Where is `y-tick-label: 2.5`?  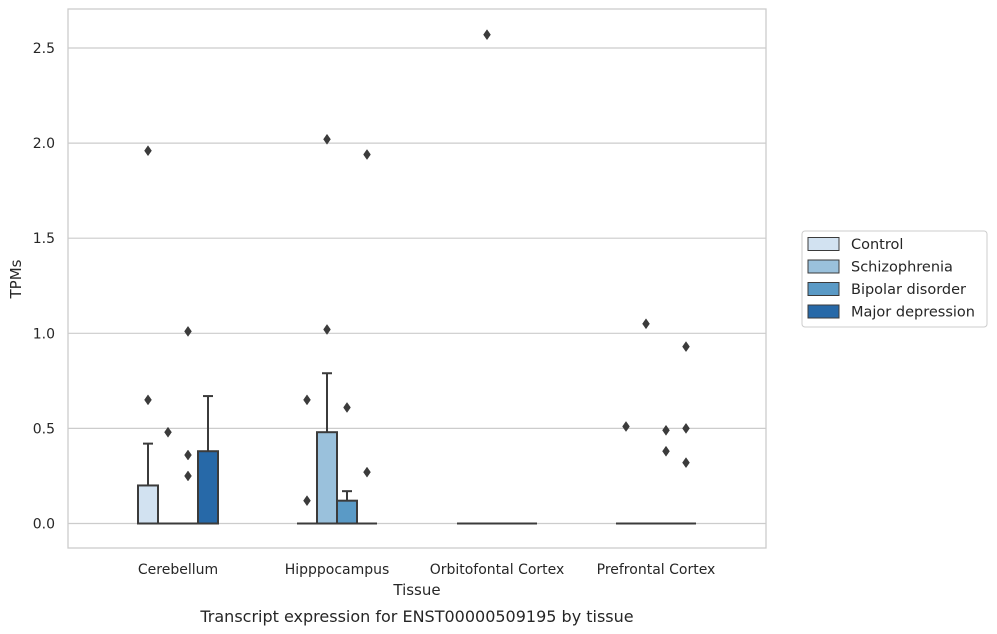 y-tick-label: 2.5 is located at coordinates (44, 49).